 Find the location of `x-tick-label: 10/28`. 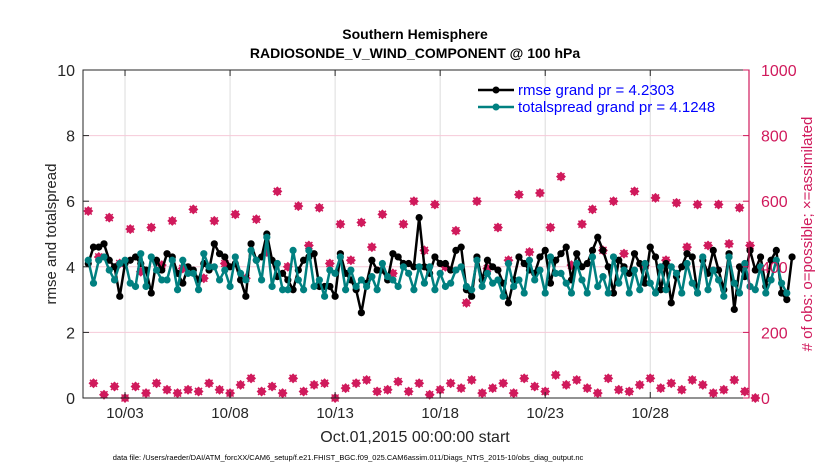

x-tick-label: 10/28 is located at coordinates (650, 413).